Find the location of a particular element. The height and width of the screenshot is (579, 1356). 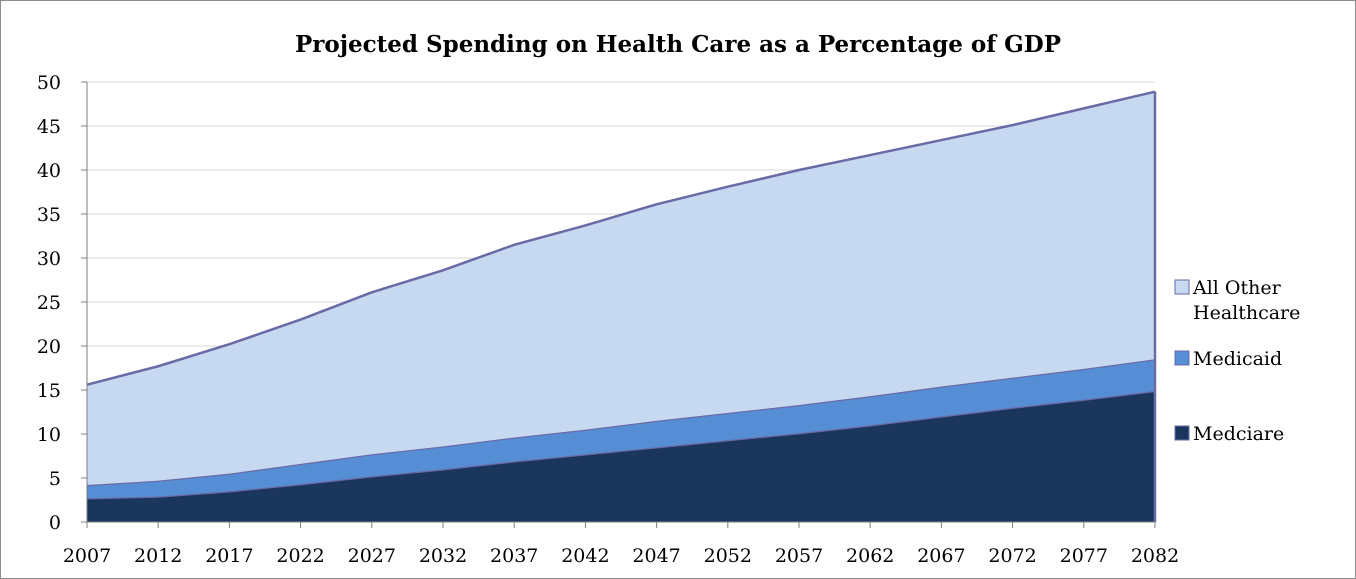

legend-label: Medciare is located at coordinates (1238, 434).